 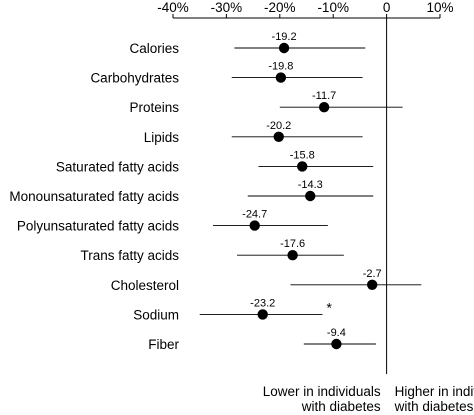 What do you see at coordinates (154, 48) in the screenshot?
I see `category-label: Calories` at bounding box center [154, 48].